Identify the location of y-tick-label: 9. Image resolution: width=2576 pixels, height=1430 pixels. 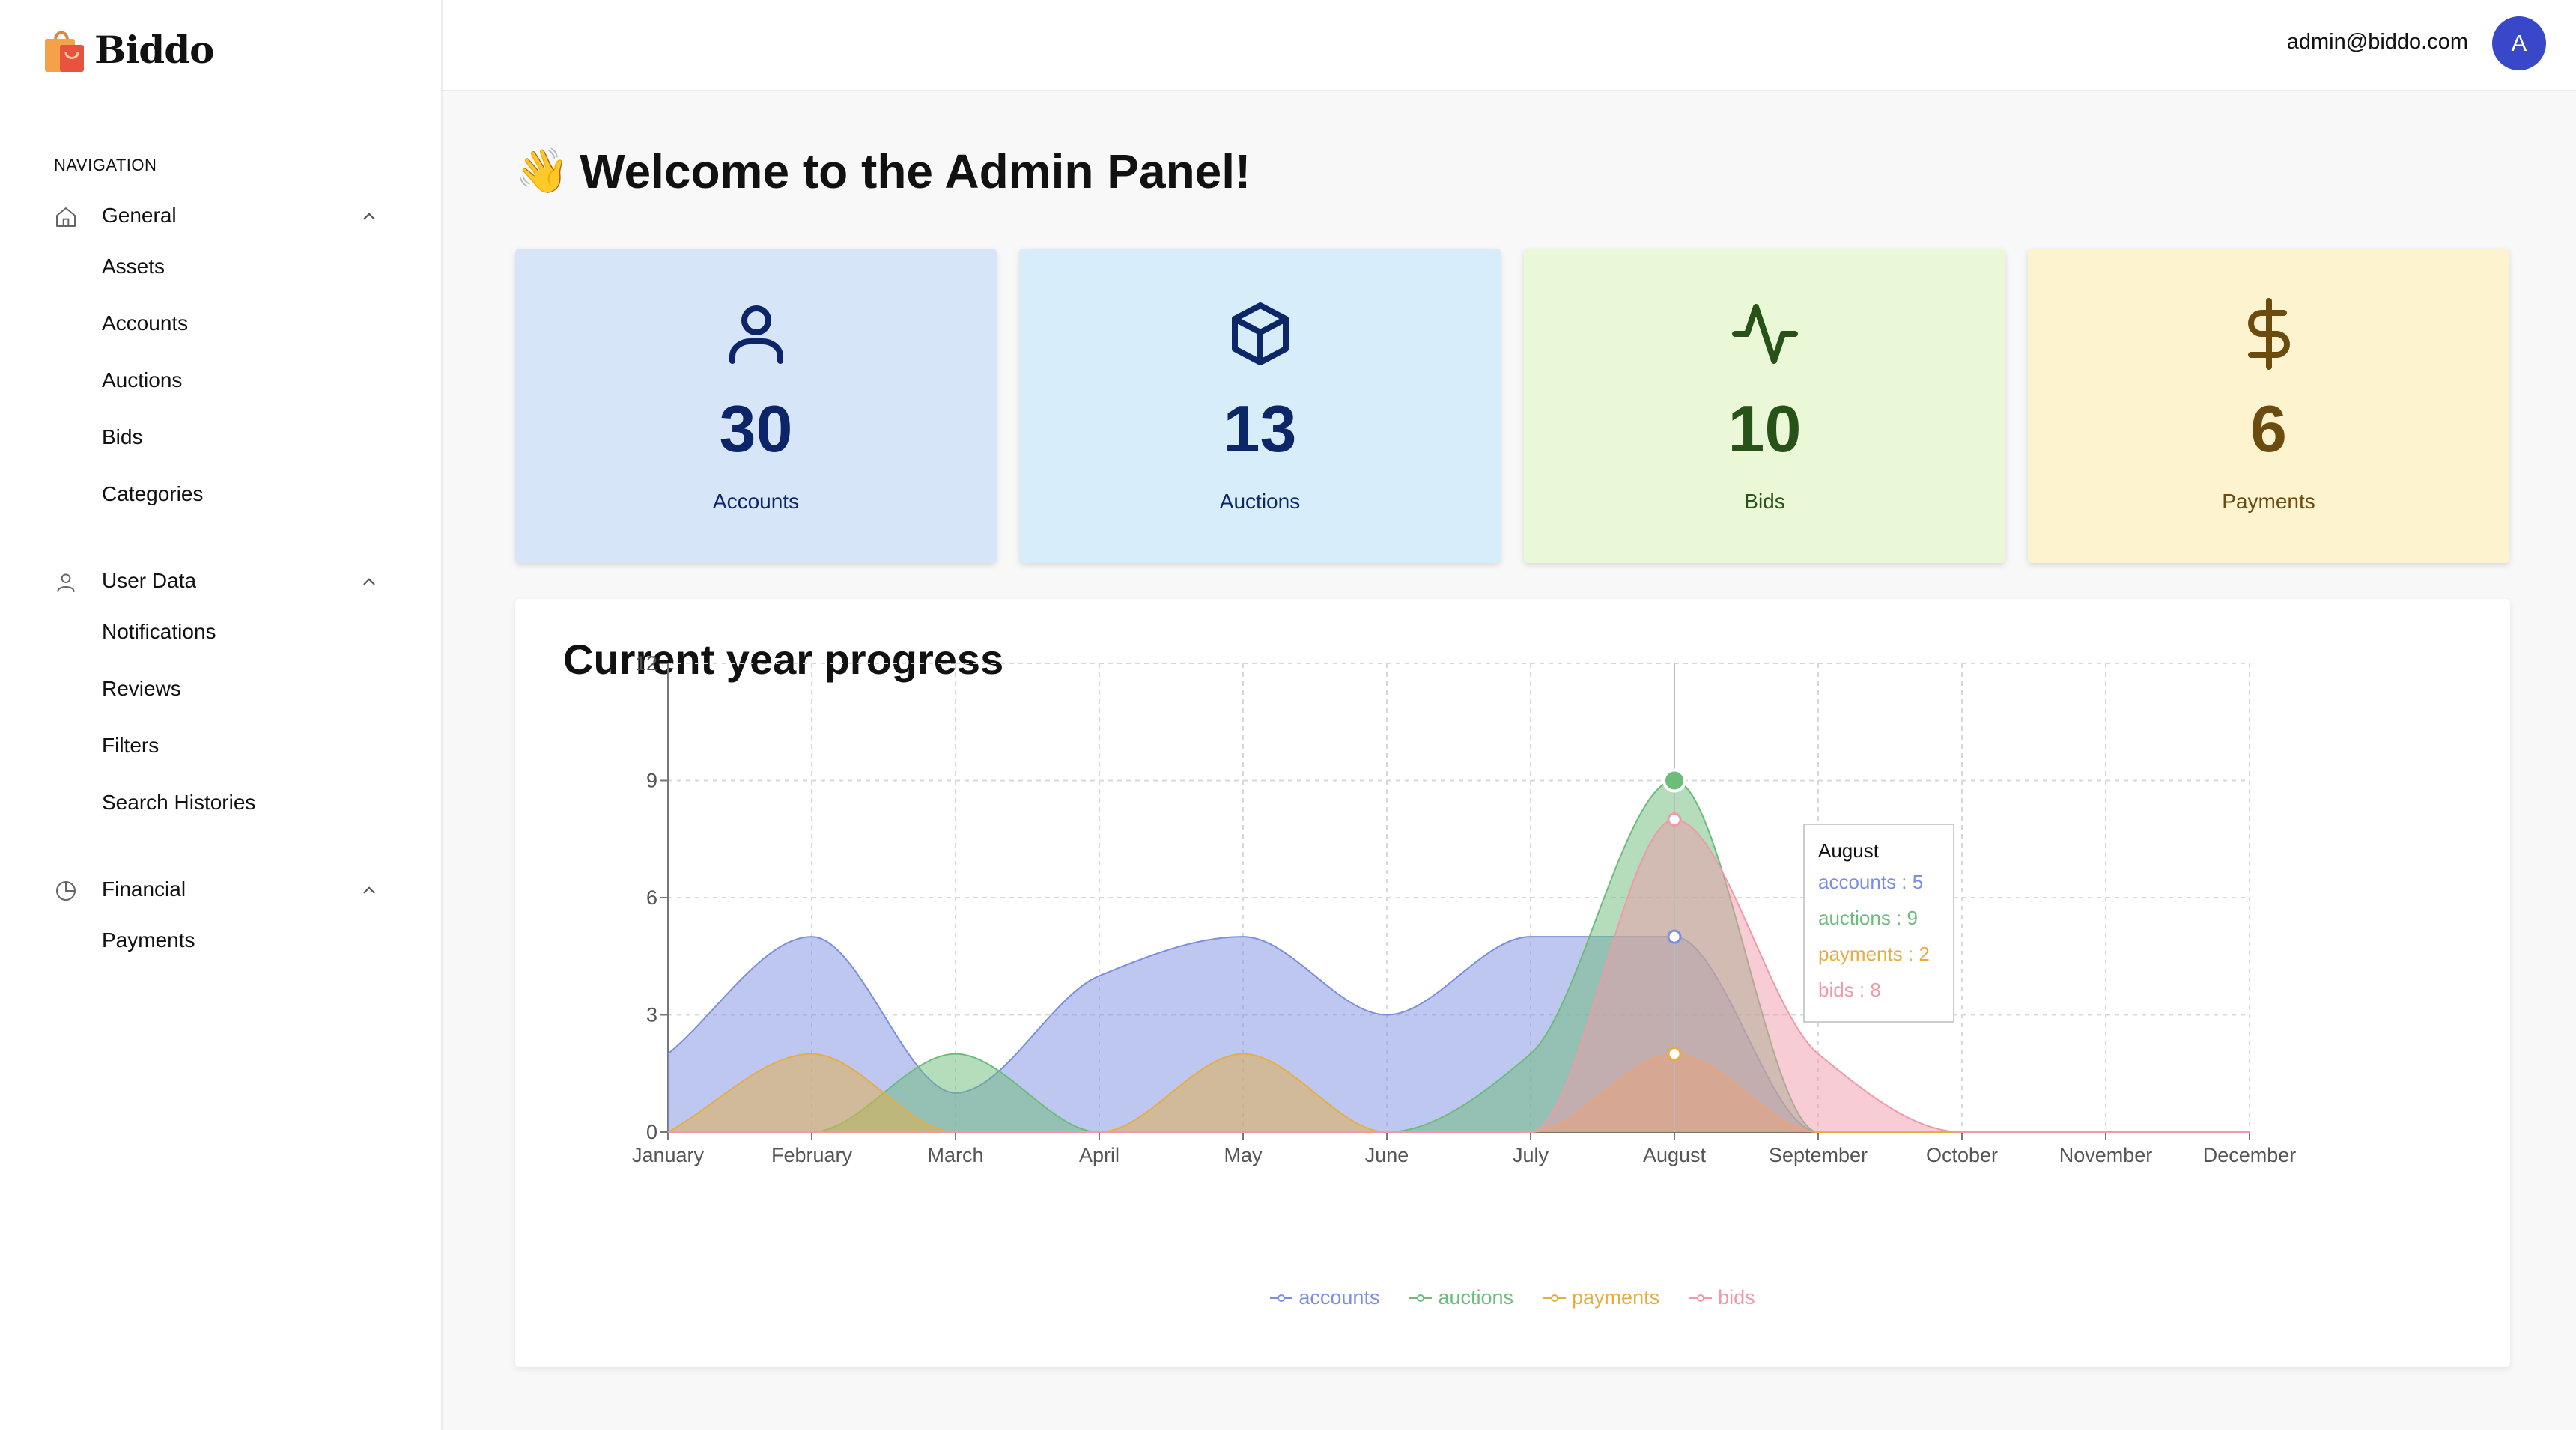
(651, 781).